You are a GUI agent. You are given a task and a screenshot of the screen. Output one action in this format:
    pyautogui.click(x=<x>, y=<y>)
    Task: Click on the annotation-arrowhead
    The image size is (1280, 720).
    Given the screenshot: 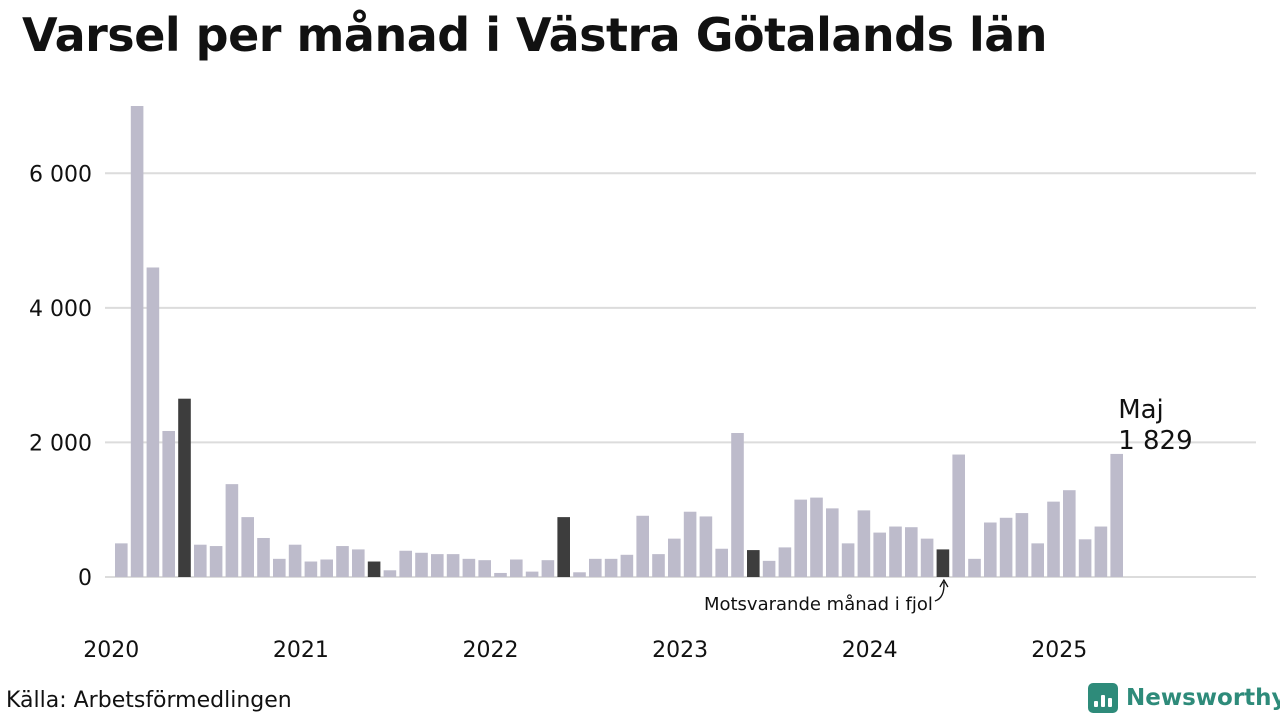 What is the action you would take?
    pyautogui.click(x=944, y=583)
    